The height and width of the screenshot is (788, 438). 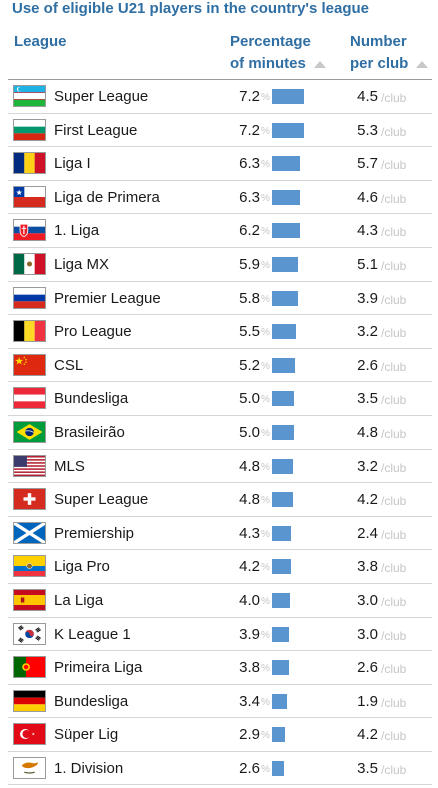 What do you see at coordinates (270, 41) in the screenshot?
I see `header-pct-line1: Percentage` at bounding box center [270, 41].